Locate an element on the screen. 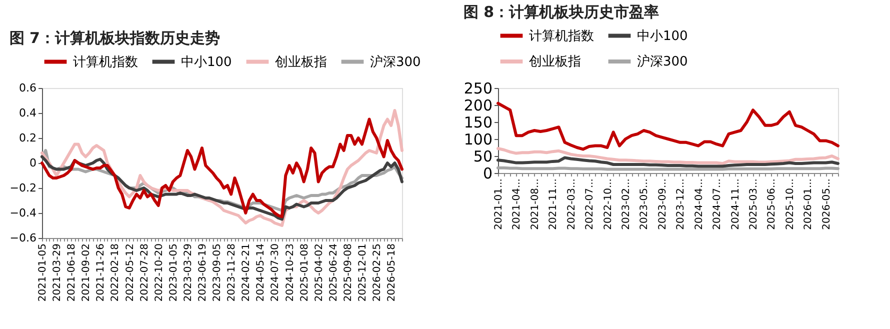 This screenshot has width=890, height=329. x-tick-label: 2024-10-23 is located at coordinates (290, 273).